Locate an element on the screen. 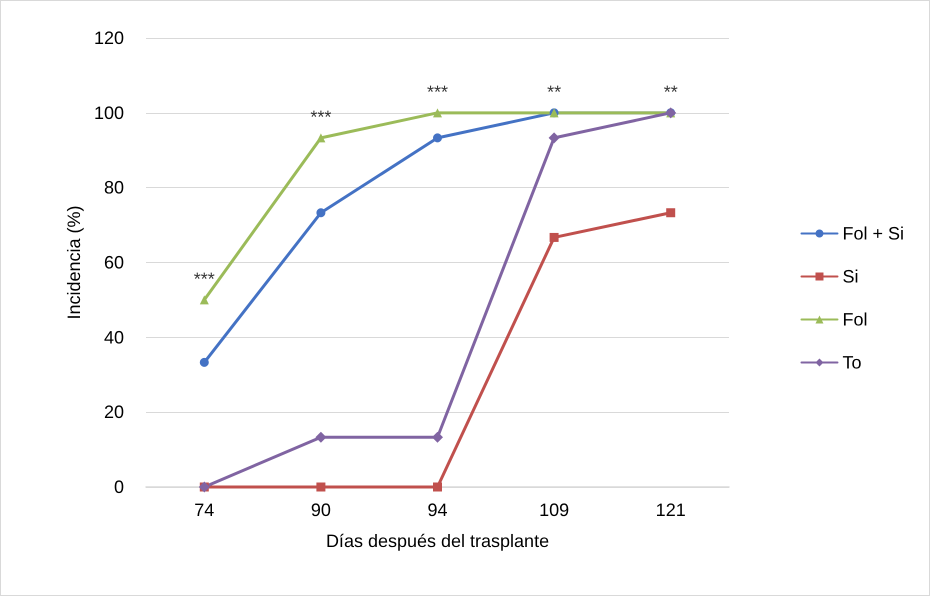  x-tick-label: 90 is located at coordinates (320, 510).